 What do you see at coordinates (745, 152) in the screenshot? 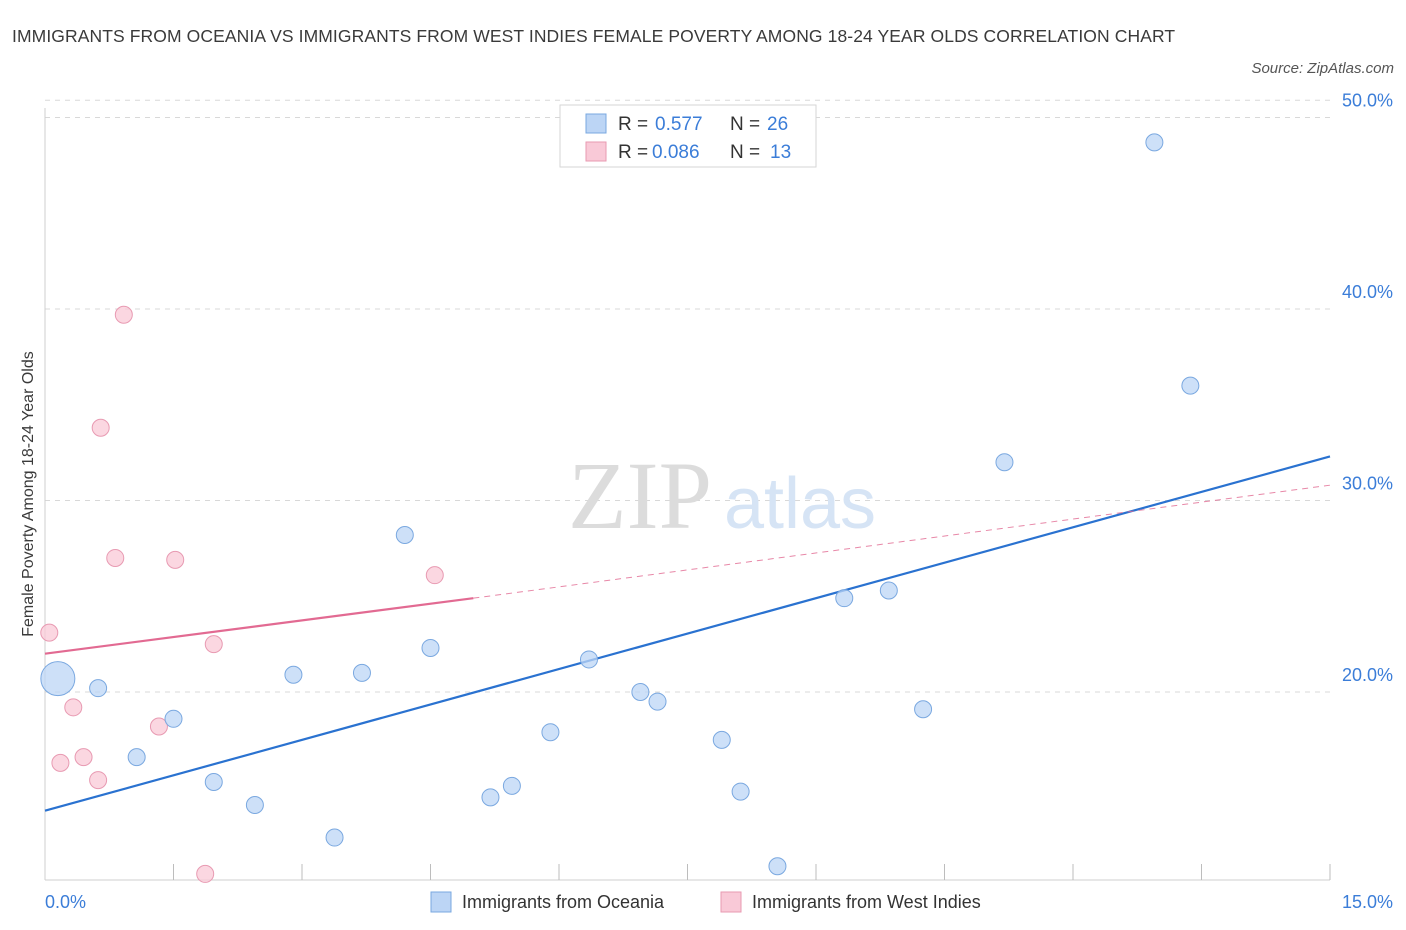
I see `legend-n-label-westindies: N =` at bounding box center [745, 152].